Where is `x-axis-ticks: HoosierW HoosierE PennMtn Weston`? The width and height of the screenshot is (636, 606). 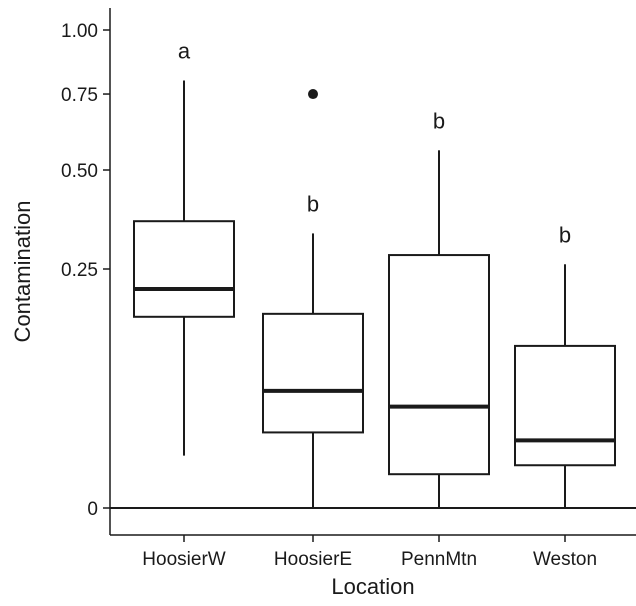
x-axis-ticks: HoosierW HoosierE PennMtn Weston is located at coordinates (369, 552).